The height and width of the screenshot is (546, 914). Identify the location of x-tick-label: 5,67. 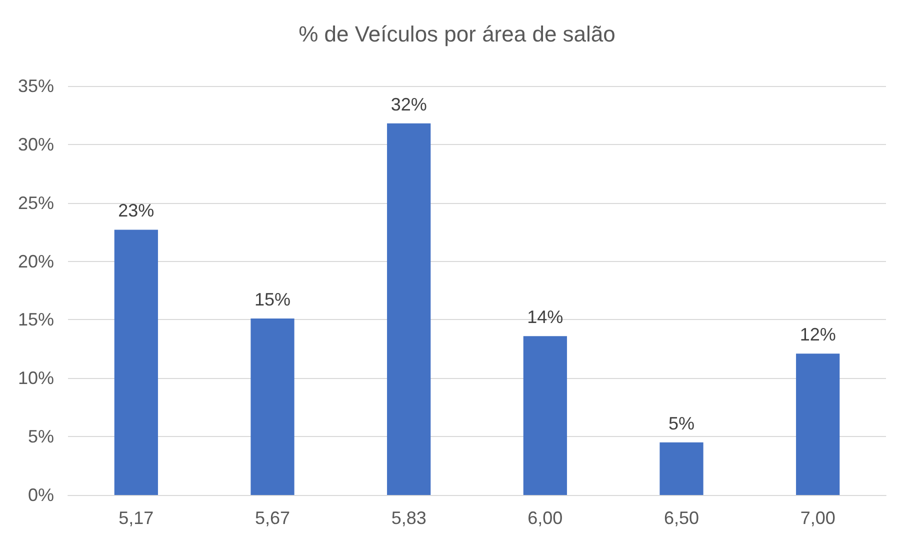
(272, 518).